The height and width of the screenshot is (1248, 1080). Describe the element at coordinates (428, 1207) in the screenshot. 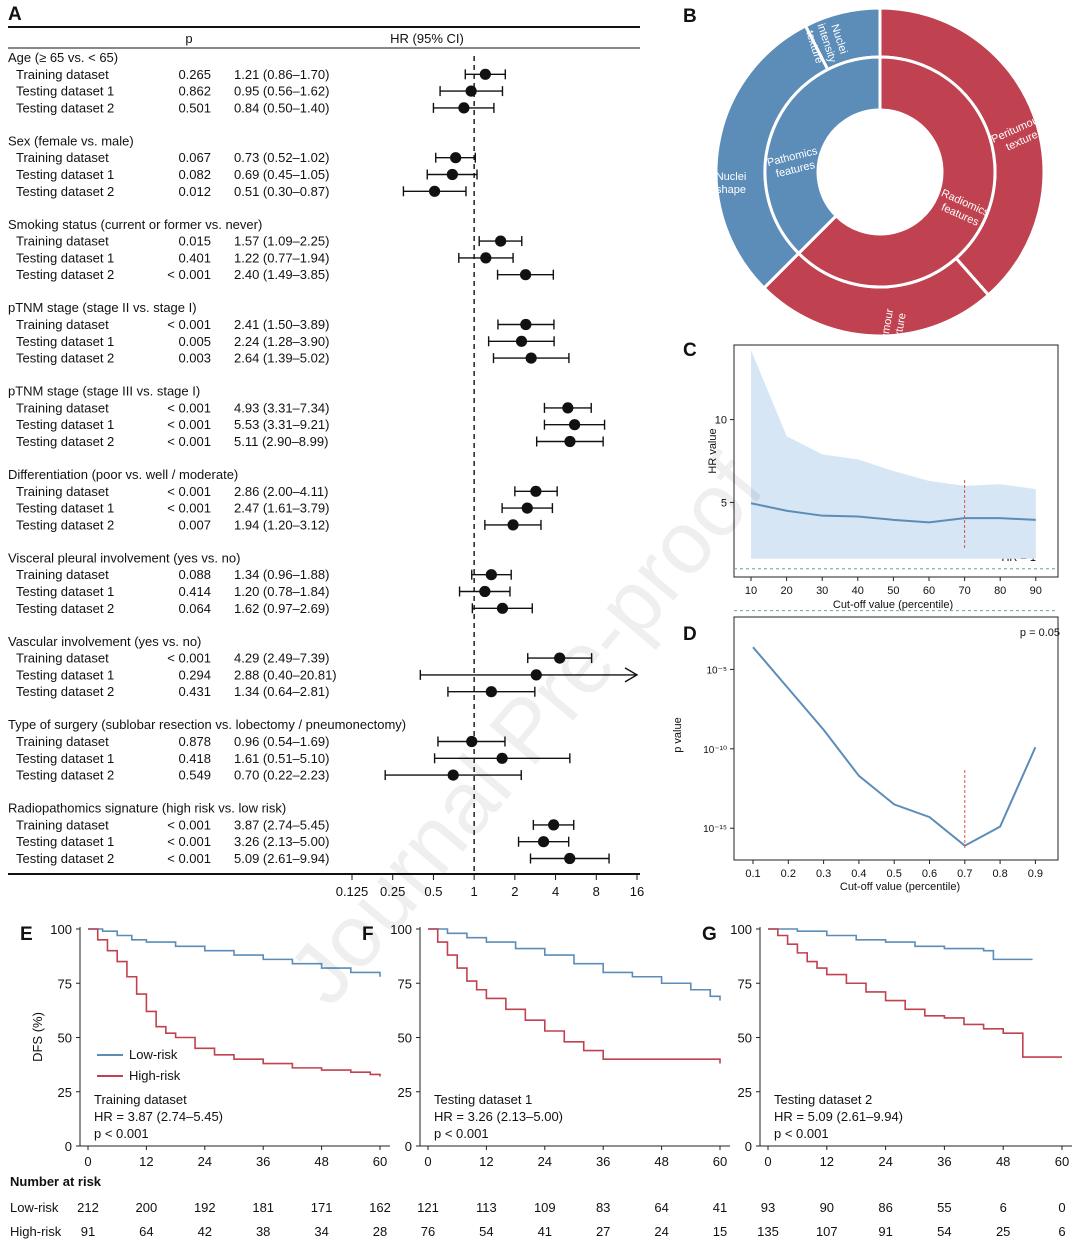

I see `risk-count: 121` at that location.